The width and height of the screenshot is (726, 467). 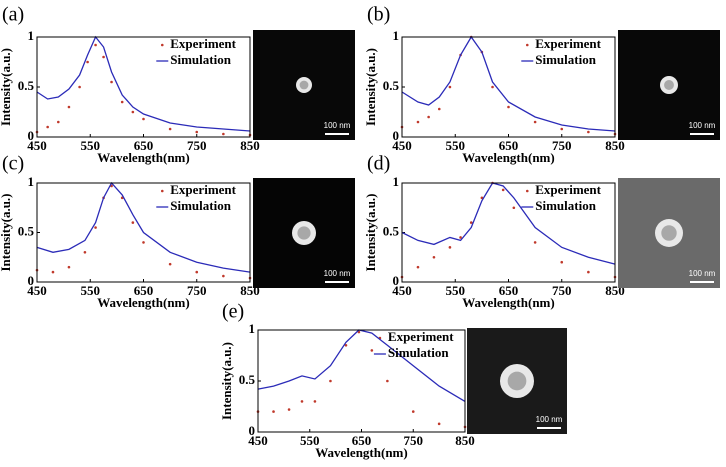 What do you see at coordinates (378, 15) in the screenshot?
I see `panel-label: (b)` at bounding box center [378, 15].